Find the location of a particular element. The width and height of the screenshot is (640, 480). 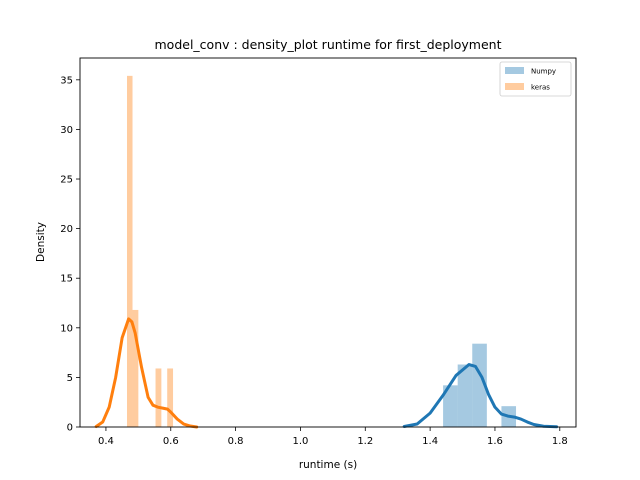

x-axis: 0.4 0.6 0.8 1.0 1.2 1.4 1.6 1.8 is located at coordinates (333, 437).